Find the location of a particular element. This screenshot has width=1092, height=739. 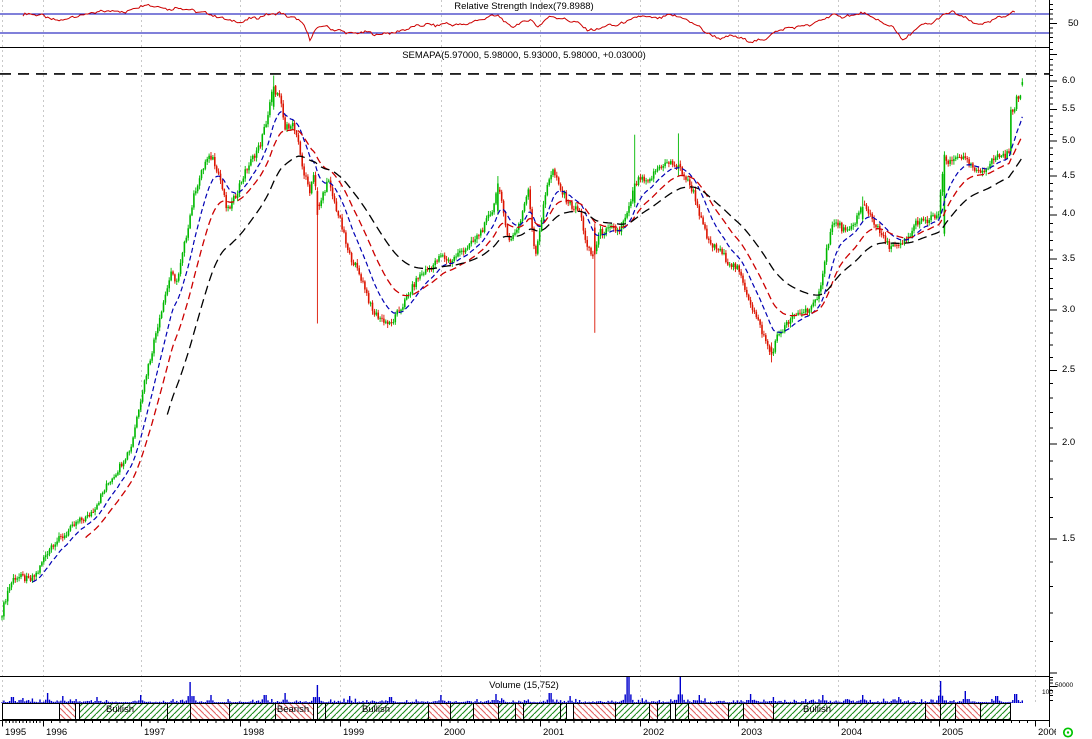

volume-panel is located at coordinates (512, 690).